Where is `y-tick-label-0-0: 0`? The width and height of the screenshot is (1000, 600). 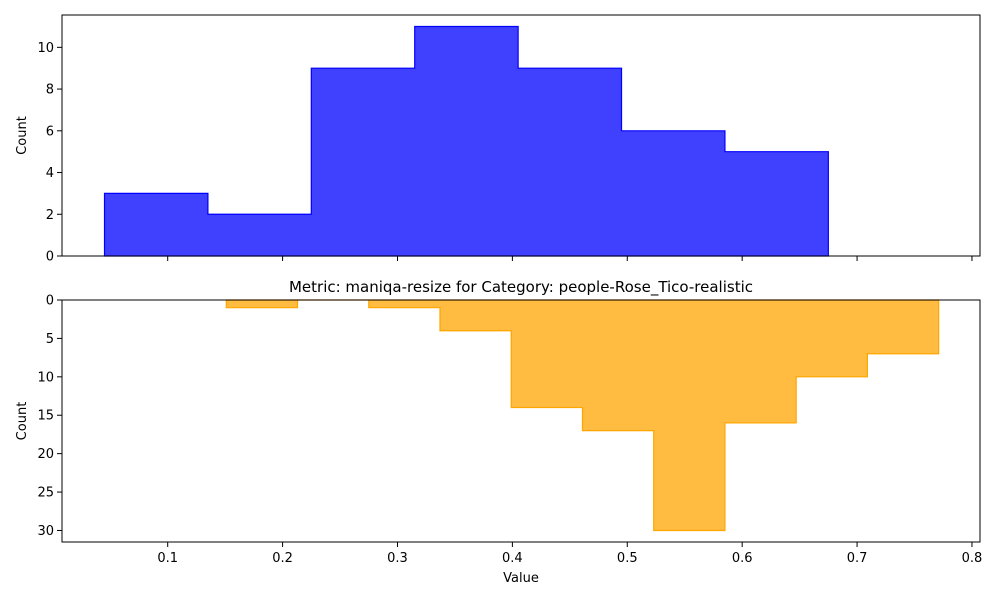
y-tick-label-0-0: 0 is located at coordinates (50, 257).